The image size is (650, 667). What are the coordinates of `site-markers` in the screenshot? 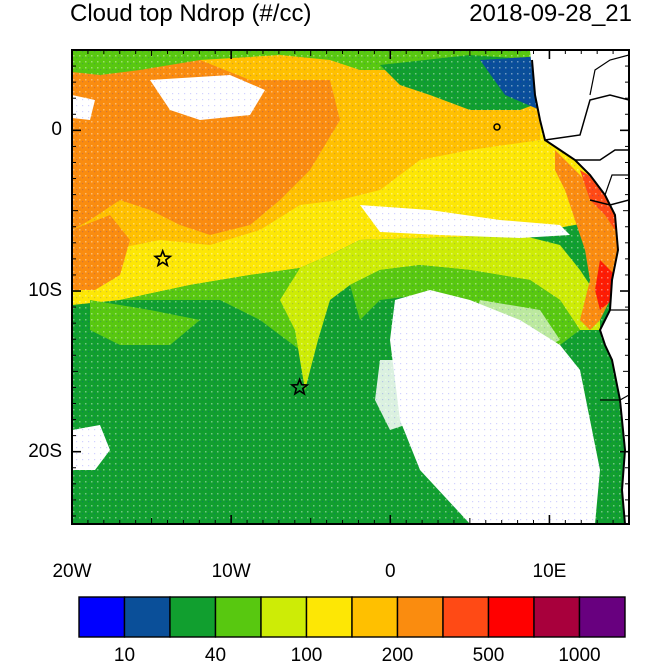 It's located at (231, 322).